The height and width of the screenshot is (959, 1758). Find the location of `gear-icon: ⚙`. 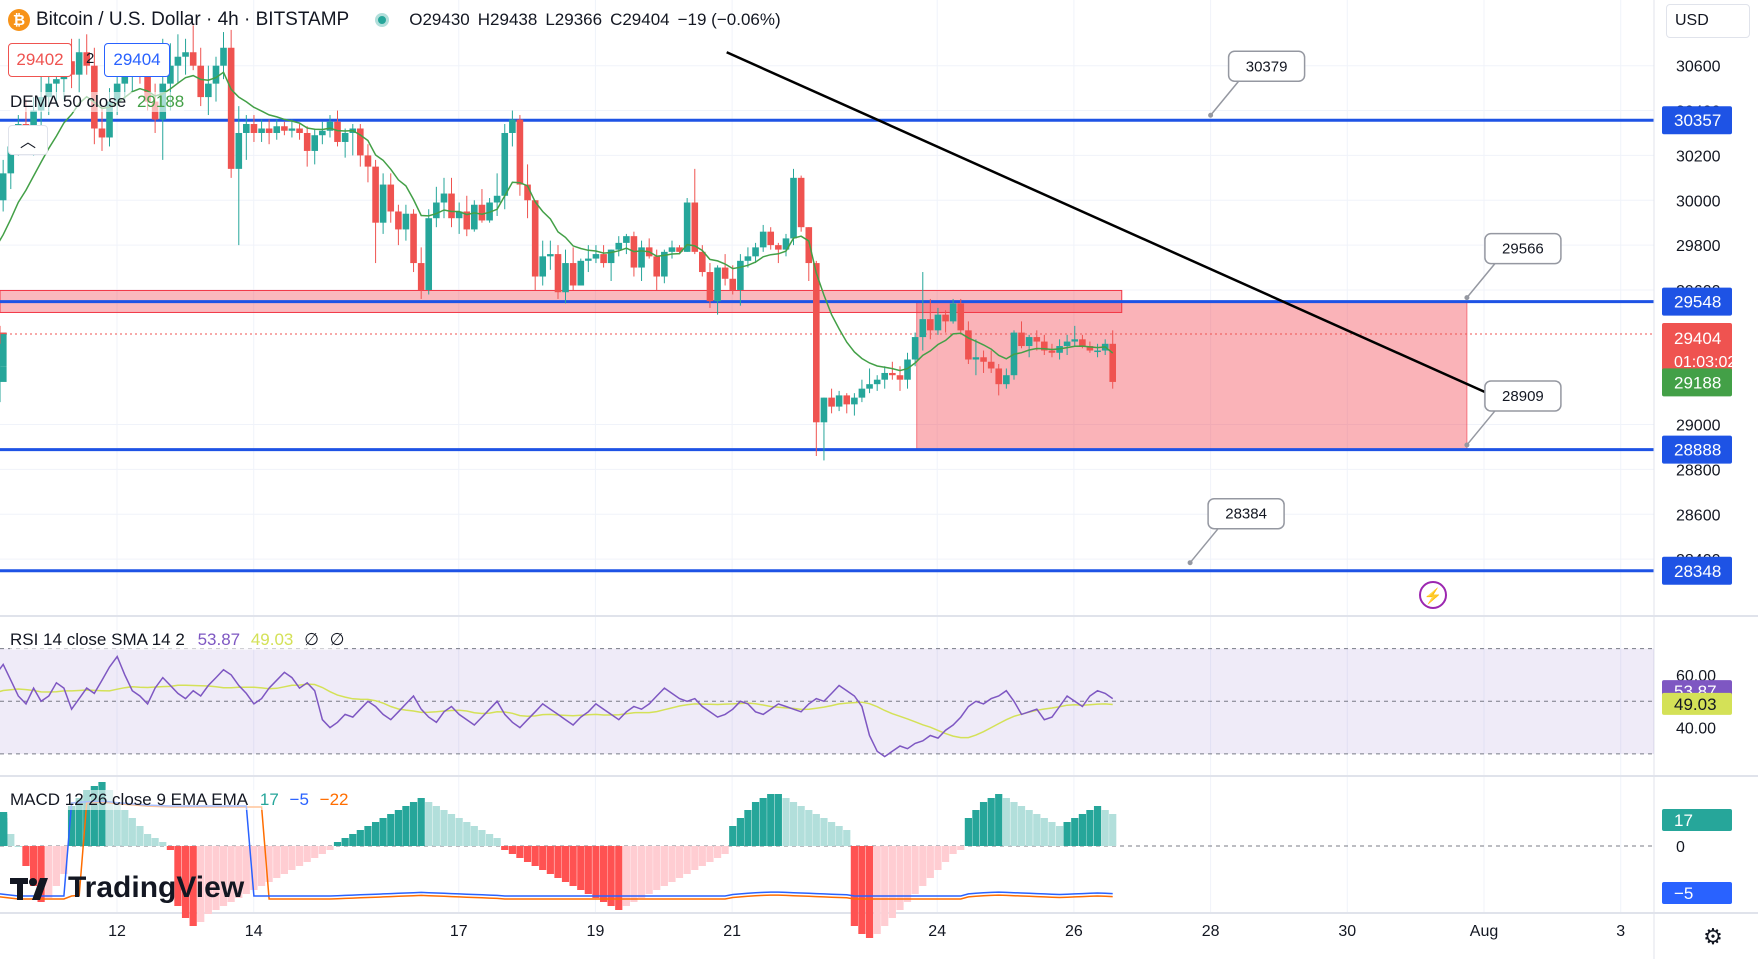

gear-icon: ⚙ is located at coordinates (1713, 936).